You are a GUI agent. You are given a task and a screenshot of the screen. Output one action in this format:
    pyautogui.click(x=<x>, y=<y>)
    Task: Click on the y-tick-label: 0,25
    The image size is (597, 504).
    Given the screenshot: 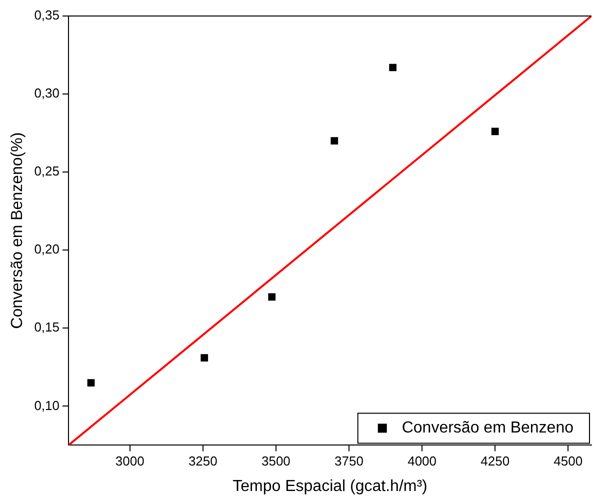 What is the action you would take?
    pyautogui.click(x=47, y=171)
    